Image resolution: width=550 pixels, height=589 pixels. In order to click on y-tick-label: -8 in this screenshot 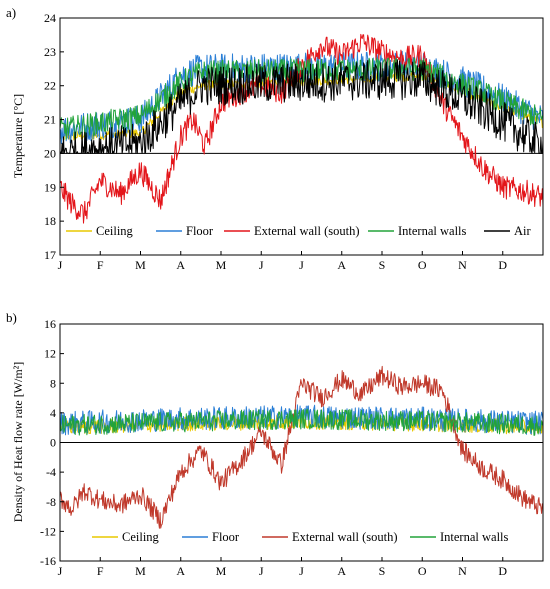, I will do `click(51, 502)`.